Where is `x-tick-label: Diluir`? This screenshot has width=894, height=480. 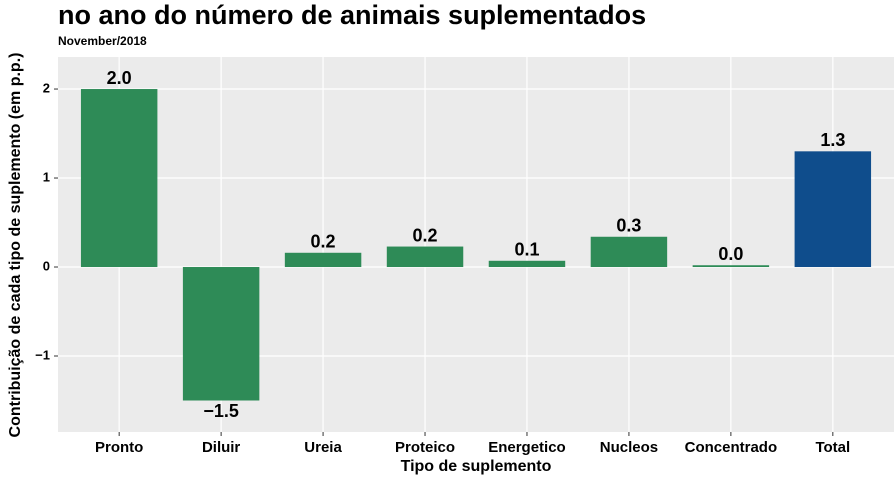 x-tick-label: Diluir is located at coordinates (221, 447).